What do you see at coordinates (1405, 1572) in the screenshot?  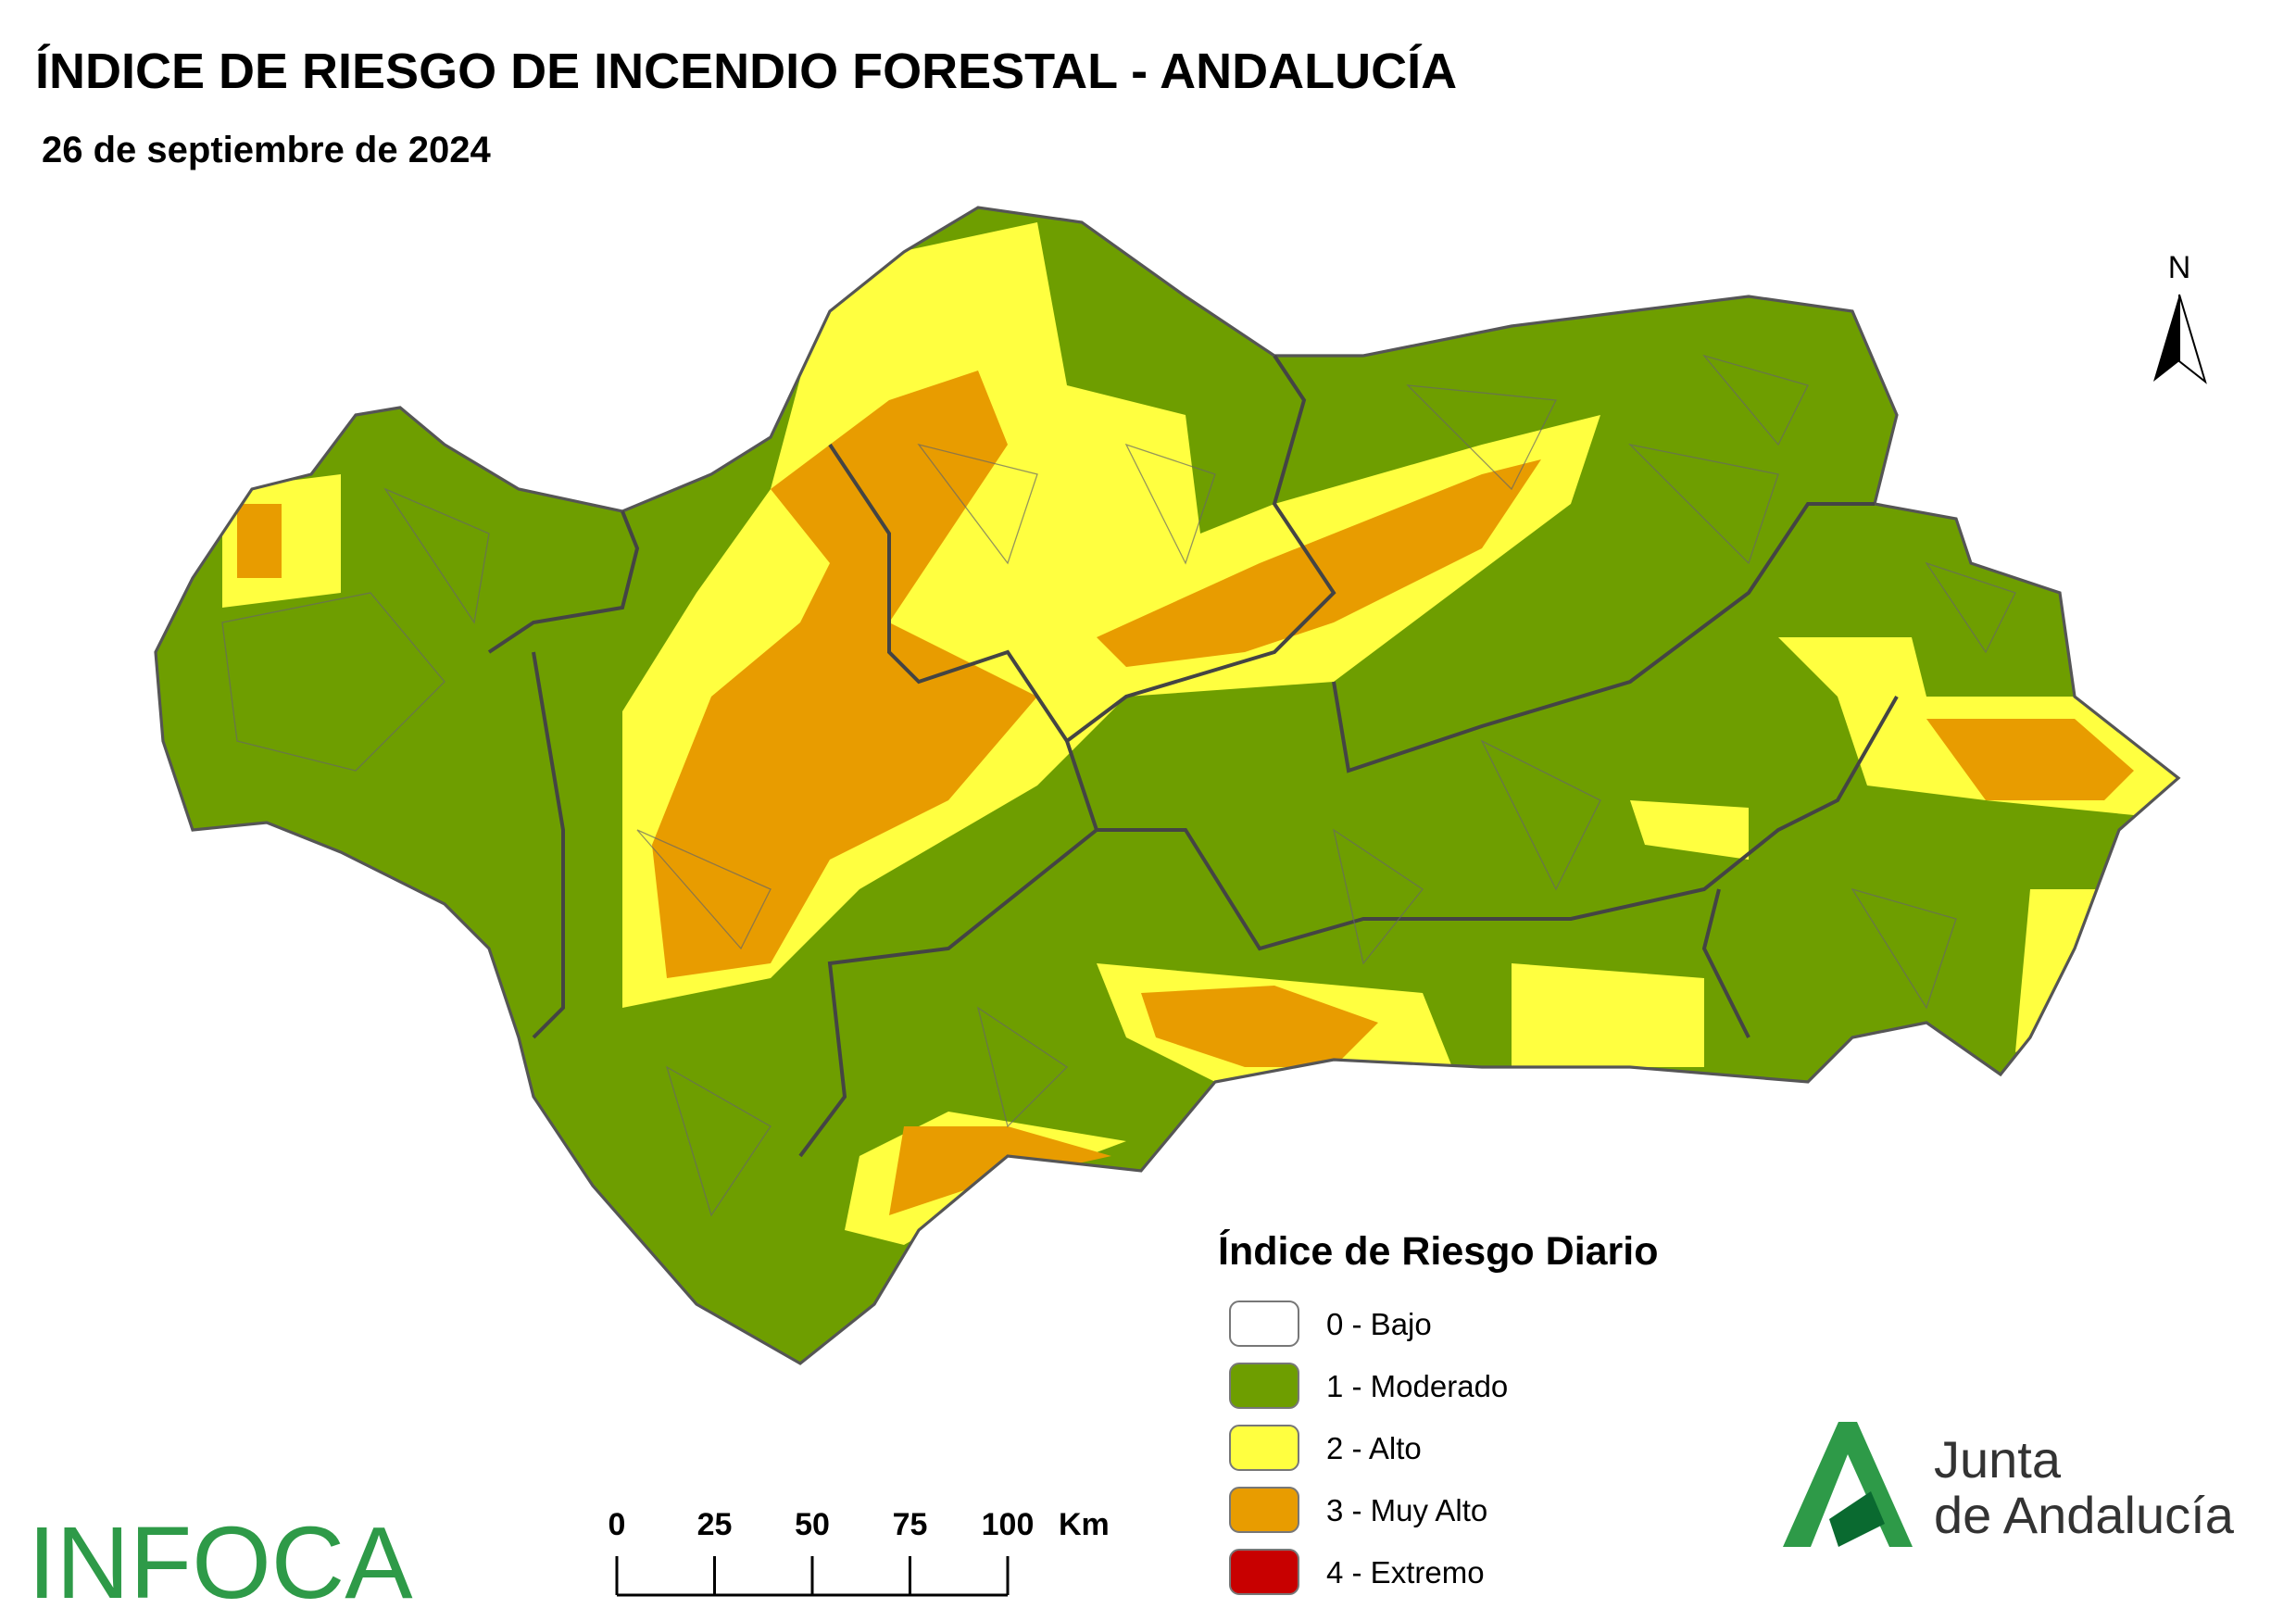 I see `legend-label: 4 - Extremo` at bounding box center [1405, 1572].